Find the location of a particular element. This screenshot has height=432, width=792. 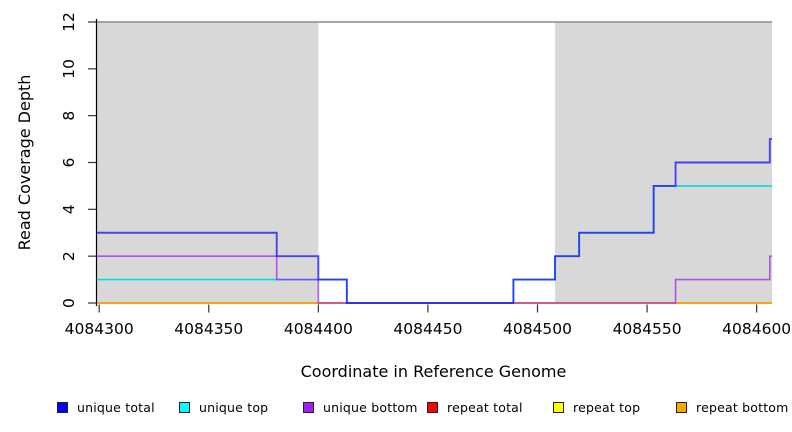

x-tick-label: 4084550 is located at coordinates (647, 329).